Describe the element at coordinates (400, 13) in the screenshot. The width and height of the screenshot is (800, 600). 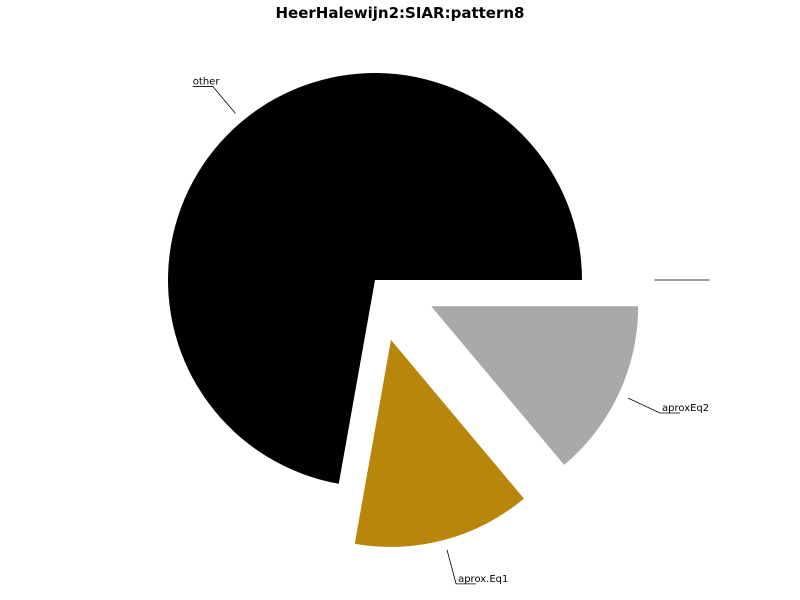
I see `chart-title: HeerHalewijn2:SIAR:pattern8` at that location.